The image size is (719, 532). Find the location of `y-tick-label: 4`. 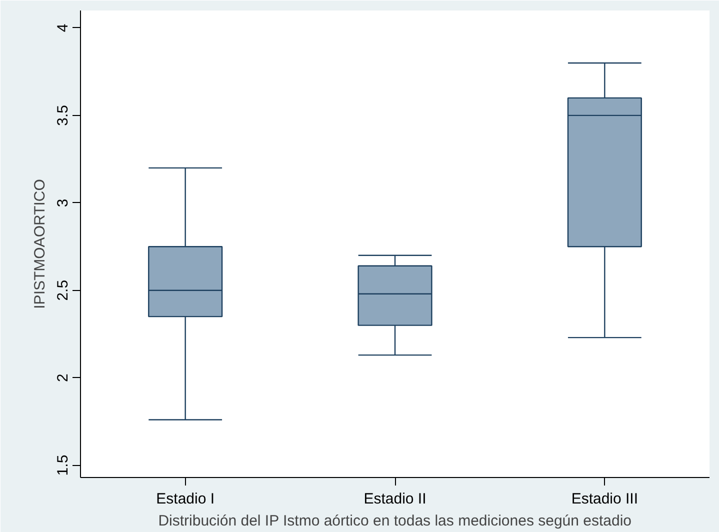

y-tick-label: 4 is located at coordinates (63, 28).